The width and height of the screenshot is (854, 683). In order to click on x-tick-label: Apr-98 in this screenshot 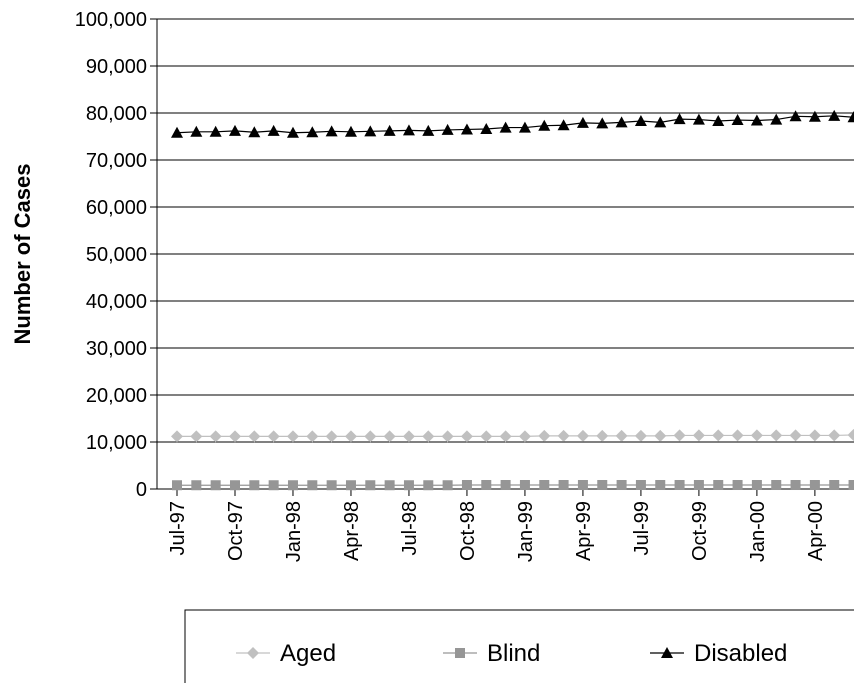, I will do `click(352, 531)`.